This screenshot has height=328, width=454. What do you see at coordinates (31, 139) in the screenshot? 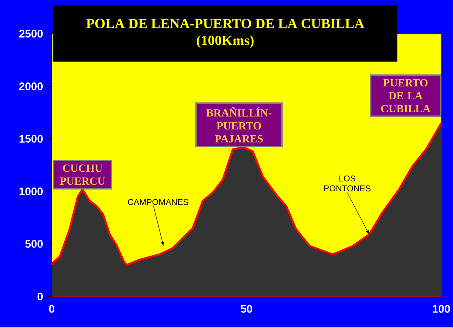
I see `y-tick-label: 1500` at bounding box center [31, 139].